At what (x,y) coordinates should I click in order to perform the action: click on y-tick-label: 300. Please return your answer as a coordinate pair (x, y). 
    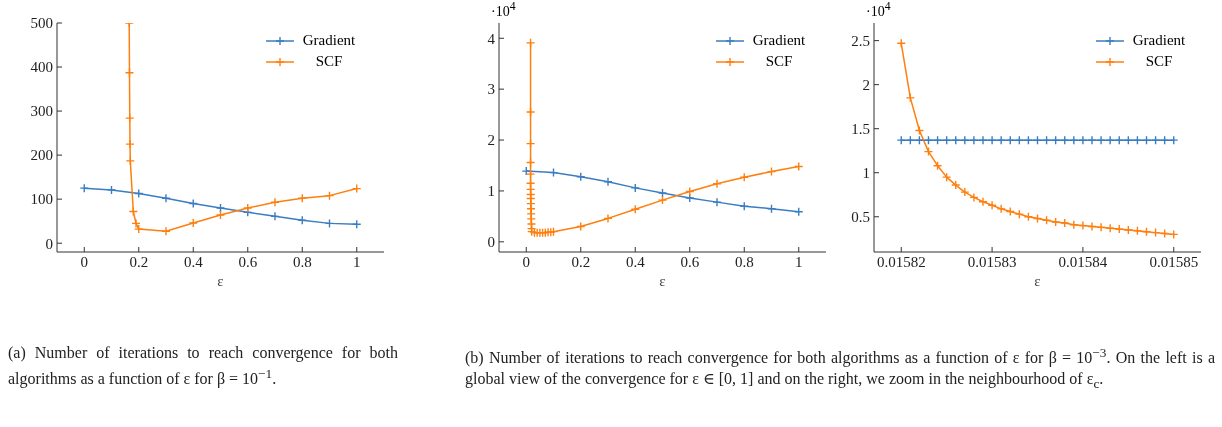
    Looking at the image, I should click on (41, 111).